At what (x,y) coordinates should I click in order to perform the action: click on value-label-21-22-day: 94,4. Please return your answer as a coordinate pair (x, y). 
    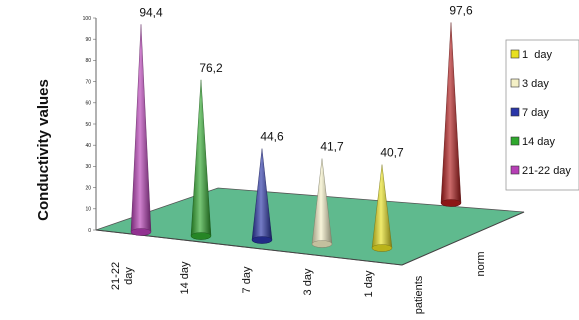
    Looking at the image, I should click on (151, 12).